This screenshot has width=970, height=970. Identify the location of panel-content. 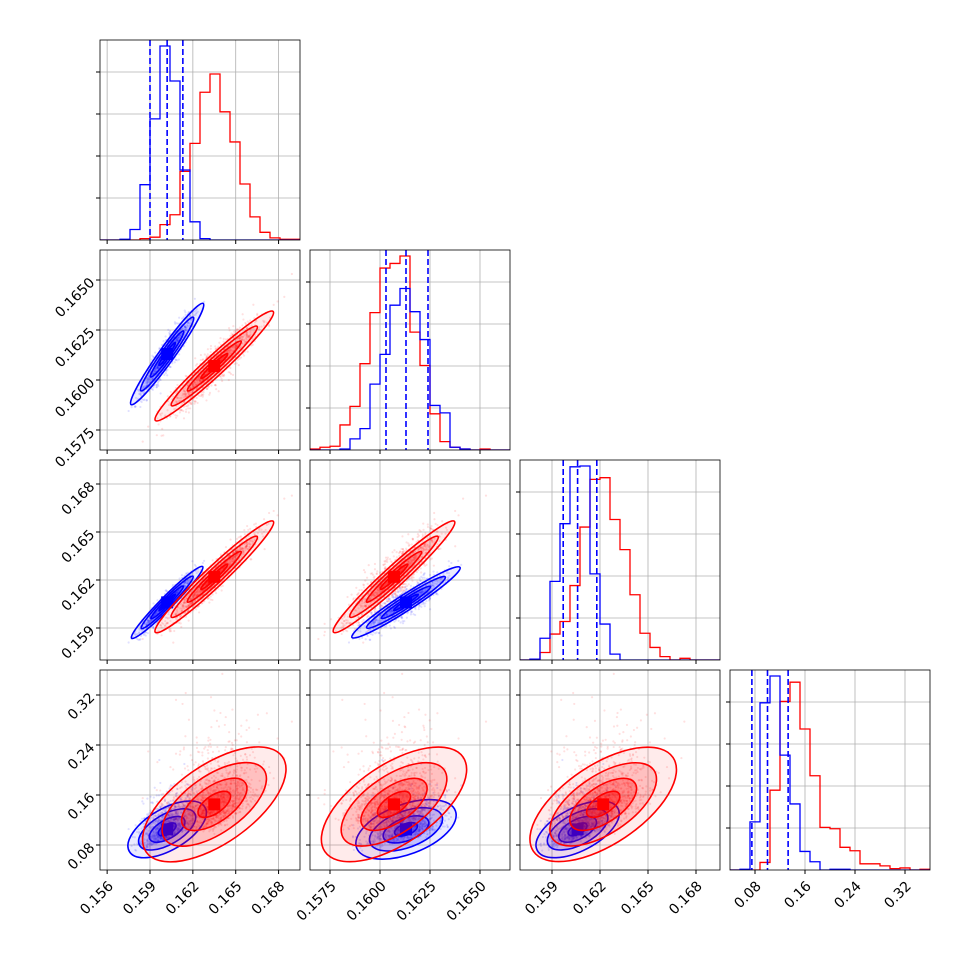
(200, 560).